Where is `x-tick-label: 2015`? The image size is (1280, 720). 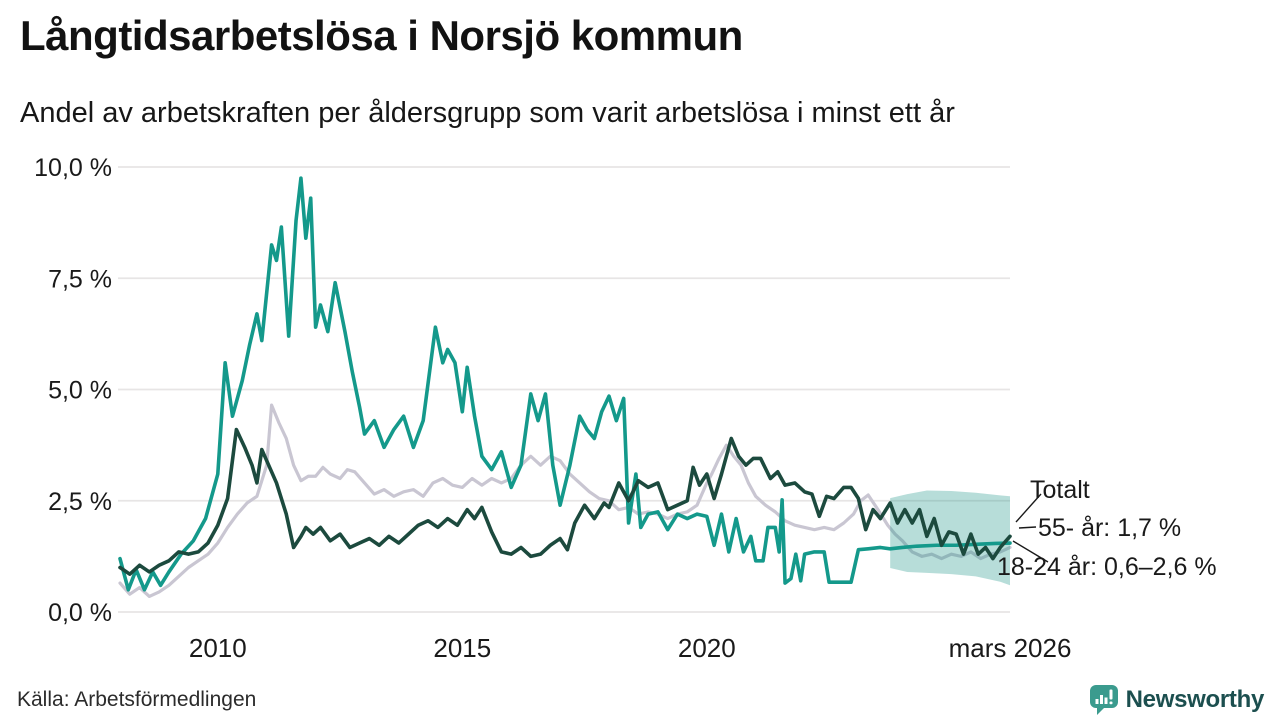
x-tick-label: 2015 is located at coordinates (462, 648).